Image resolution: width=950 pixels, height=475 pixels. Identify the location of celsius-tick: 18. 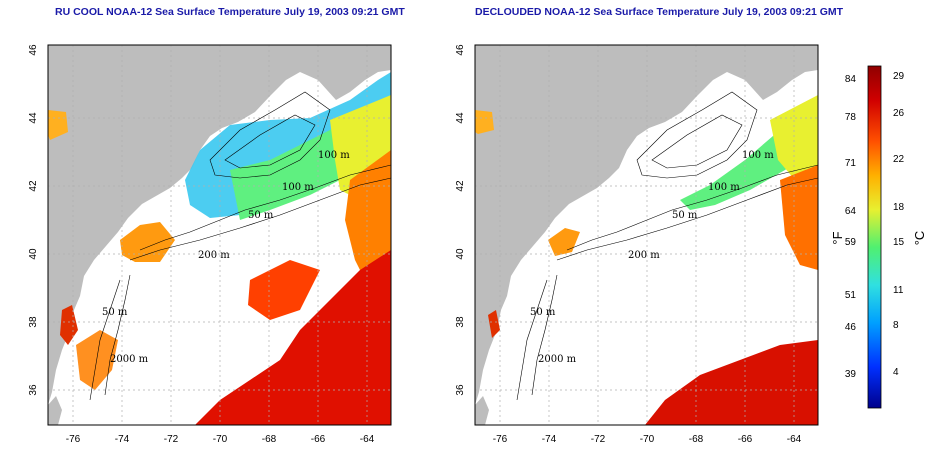
(899, 207).